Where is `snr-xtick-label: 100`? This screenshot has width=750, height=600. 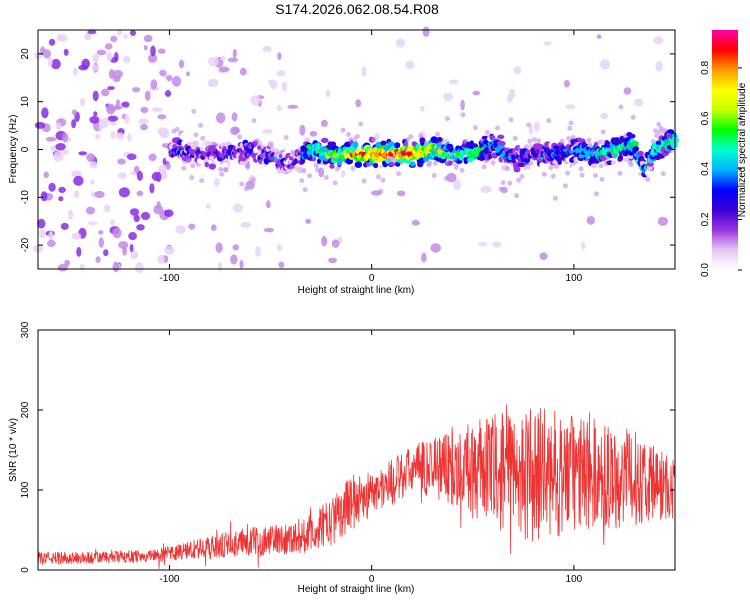 snr-xtick-label: 100 is located at coordinates (574, 579).